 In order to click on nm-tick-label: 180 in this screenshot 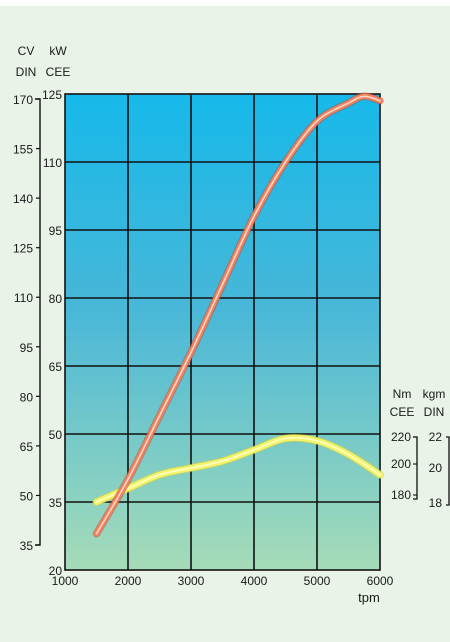, I will do `click(401, 495)`.